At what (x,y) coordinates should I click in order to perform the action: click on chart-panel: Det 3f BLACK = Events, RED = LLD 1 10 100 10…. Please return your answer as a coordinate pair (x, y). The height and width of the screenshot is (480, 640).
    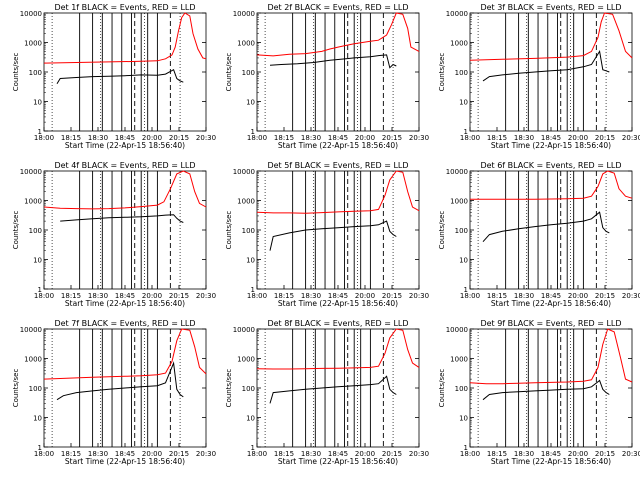
    Looking at the image, I should click on (539, 76).